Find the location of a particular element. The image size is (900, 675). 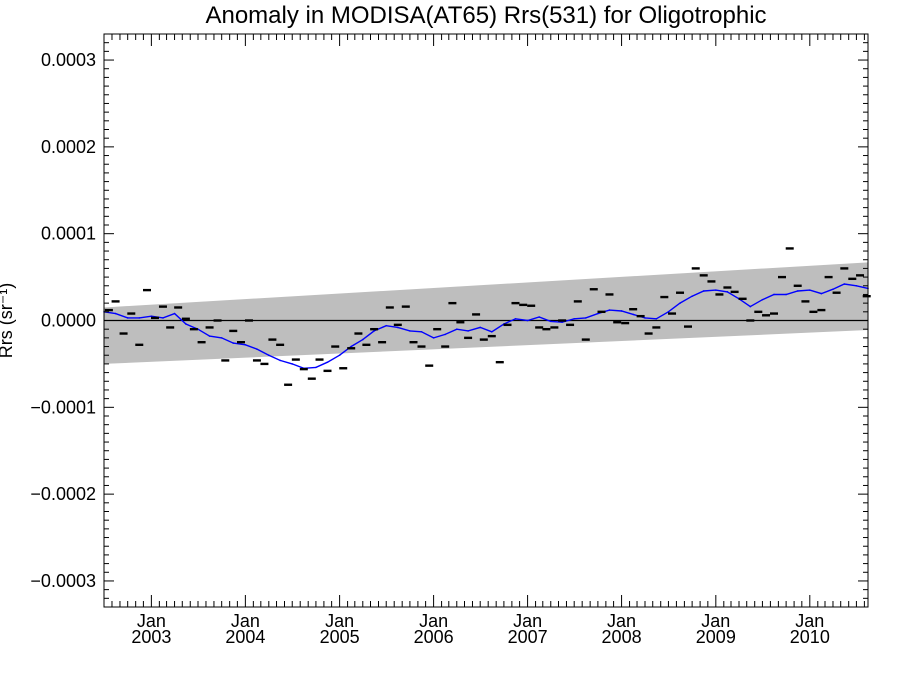

x-tick-year-label: 2007 is located at coordinates (528, 637).